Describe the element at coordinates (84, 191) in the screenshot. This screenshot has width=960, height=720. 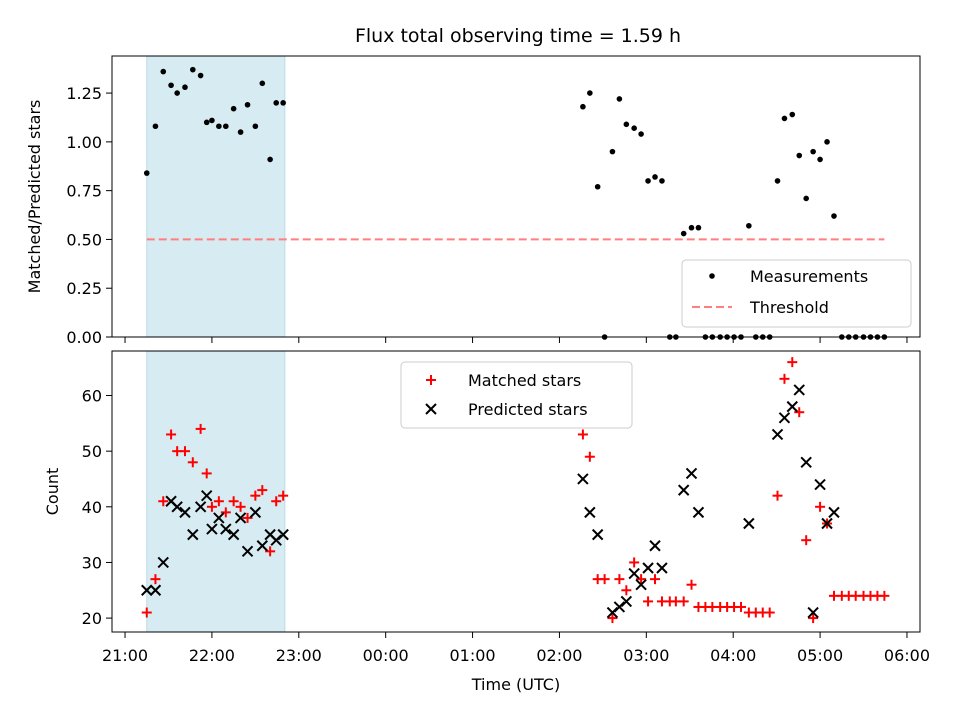
I see `y-tick-label: 0.75` at that location.